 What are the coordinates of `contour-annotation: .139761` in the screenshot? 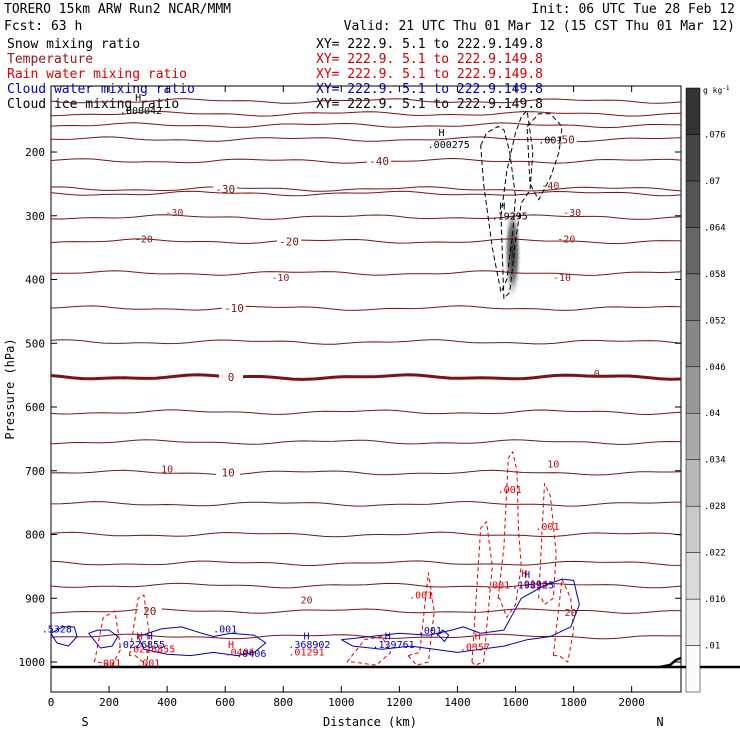 It's located at (394, 645).